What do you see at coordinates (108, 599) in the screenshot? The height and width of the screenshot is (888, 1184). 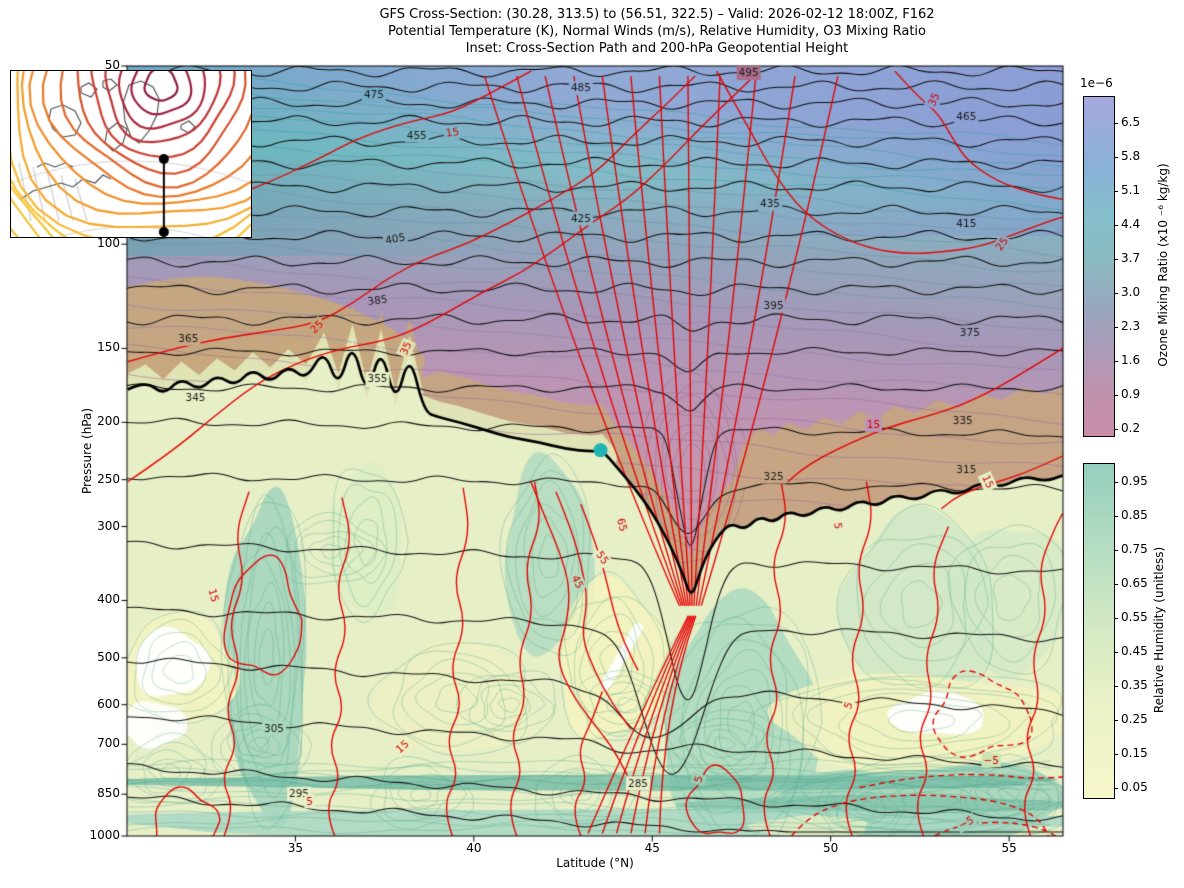 I see `y-tick-label-400: 400` at bounding box center [108, 599].